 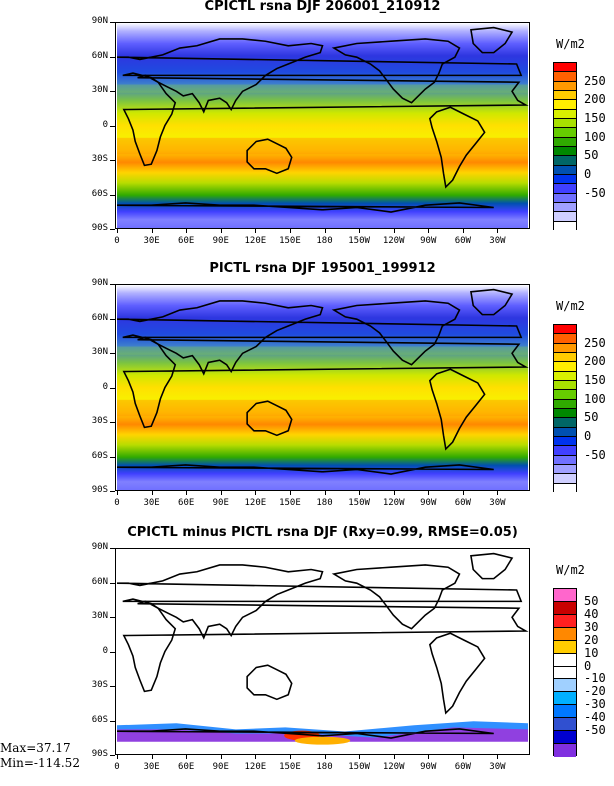 I want to click on colorbar-label: 20, so click(x=591, y=639).